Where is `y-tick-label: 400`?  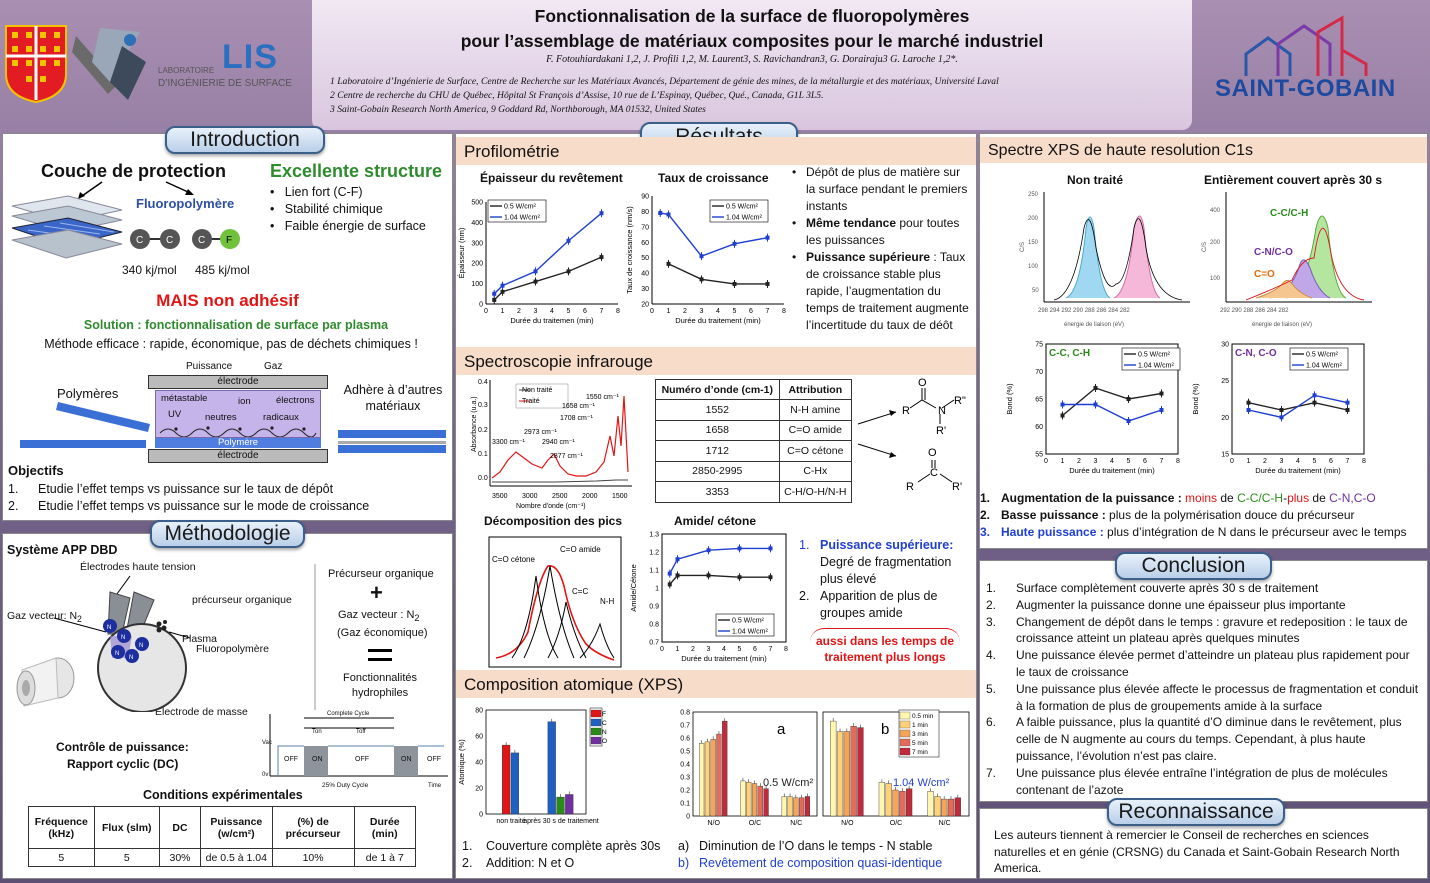
y-tick-label: 400 is located at coordinates (477, 223).